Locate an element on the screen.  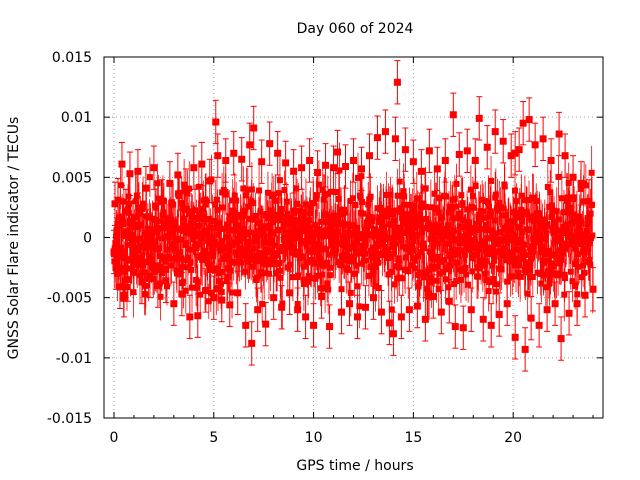
y-tick-label: -0.005 is located at coordinates (69, 299).